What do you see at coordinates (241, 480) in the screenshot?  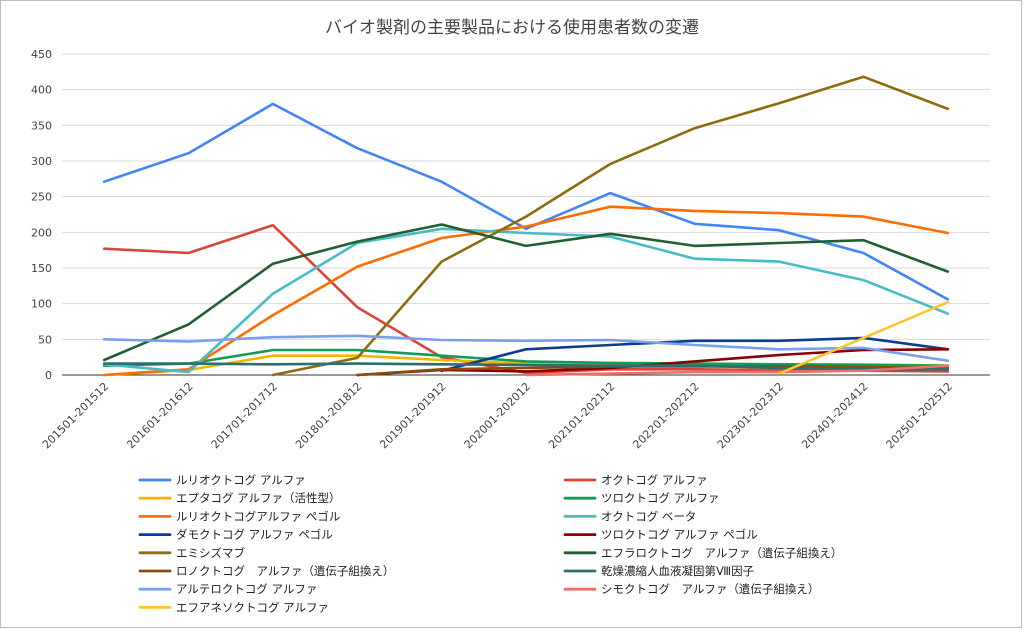 I see `legend-label: ルリオクトコグ アルファ` at bounding box center [241, 480].